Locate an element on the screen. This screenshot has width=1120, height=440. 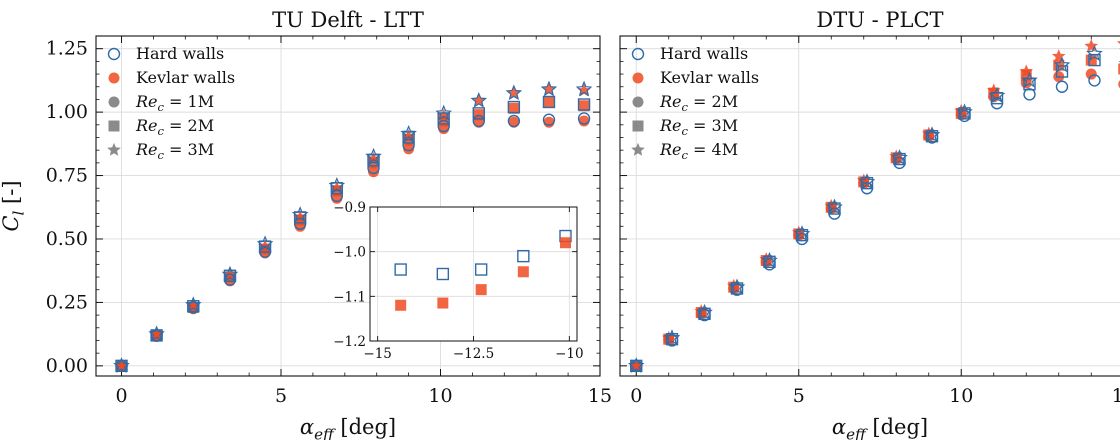
y-tick-label: 0.50 is located at coordinates (67, 239).